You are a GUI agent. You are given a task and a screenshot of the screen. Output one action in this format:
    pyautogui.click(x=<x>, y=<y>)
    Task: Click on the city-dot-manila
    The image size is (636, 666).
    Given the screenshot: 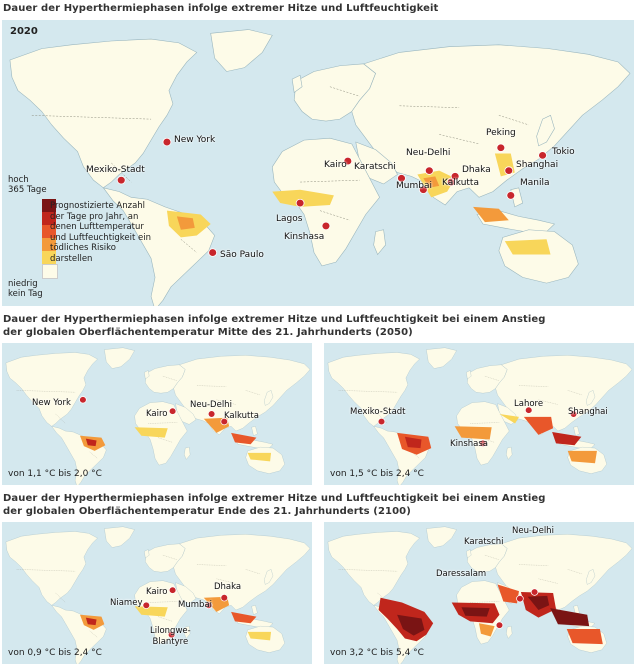 What is the action you would take?
    pyautogui.click(x=511, y=195)
    